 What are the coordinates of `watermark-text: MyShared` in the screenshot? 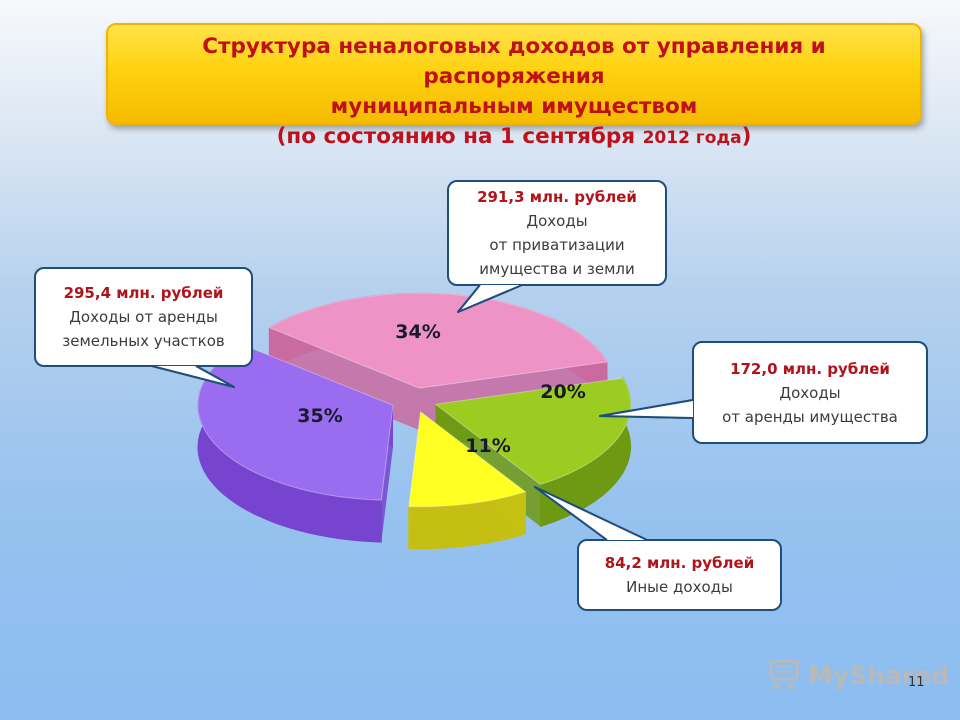 It's located at (879, 675).